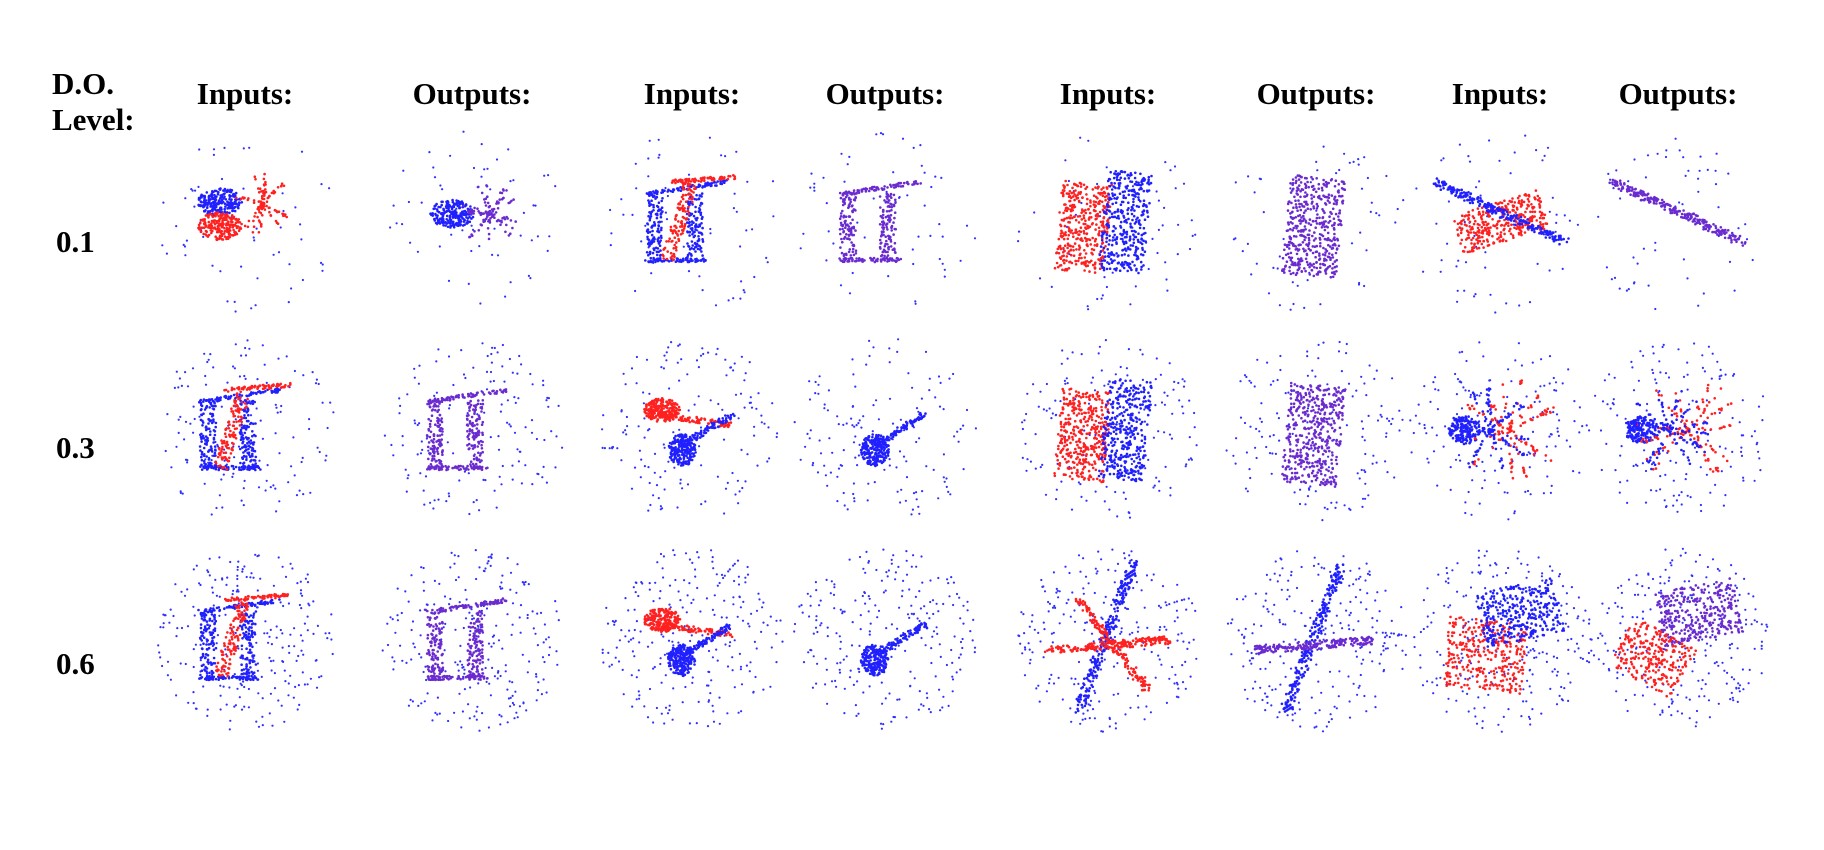 Image resolution: width=1824 pixels, height=850 pixels. I want to click on row-label-dropout-0-1: 0.1, so click(75, 241).